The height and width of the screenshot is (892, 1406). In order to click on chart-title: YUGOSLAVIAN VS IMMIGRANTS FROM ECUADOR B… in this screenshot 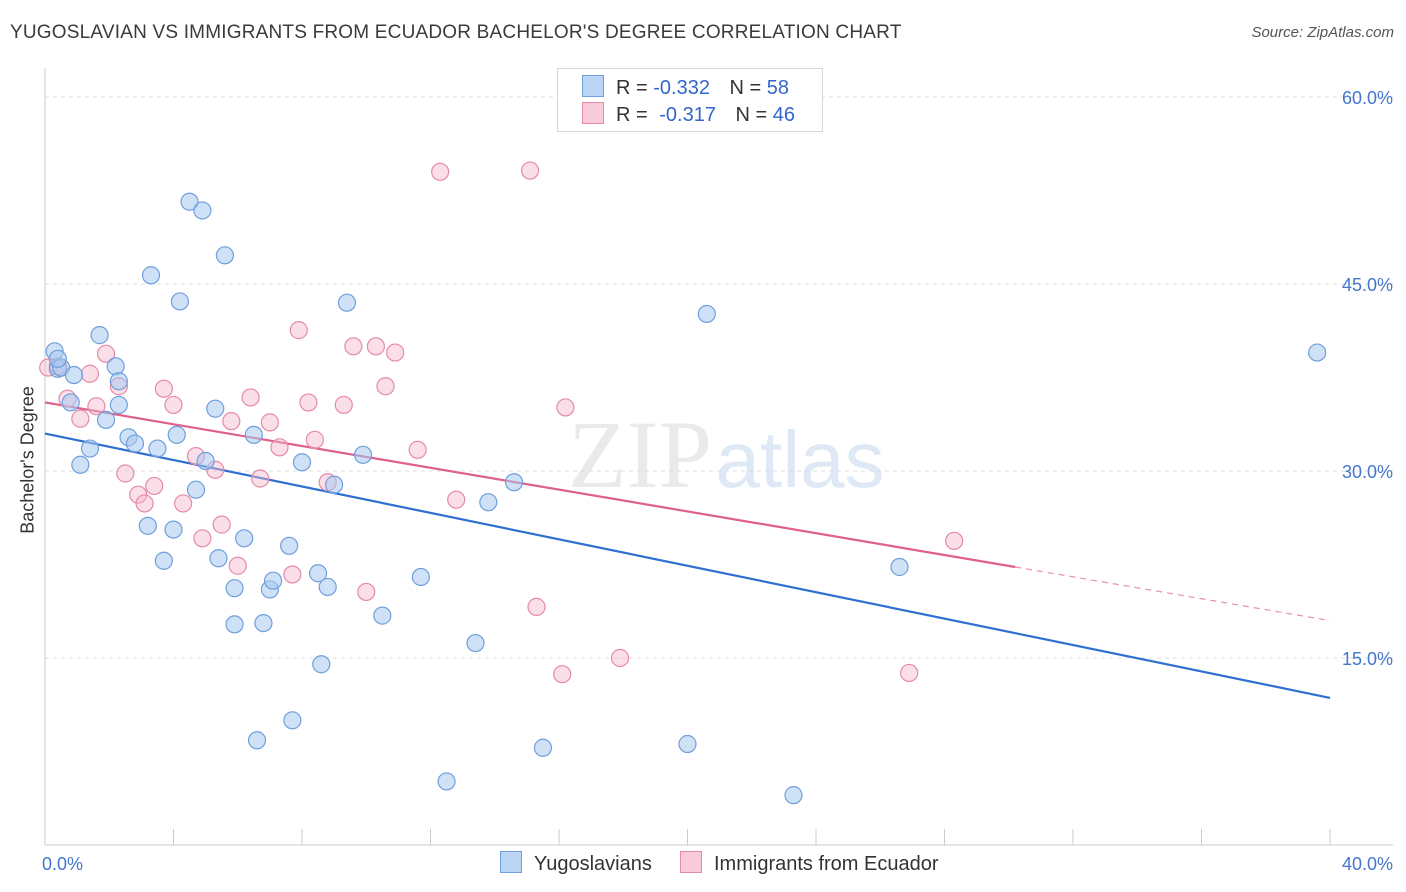, I will do `click(456, 32)`.